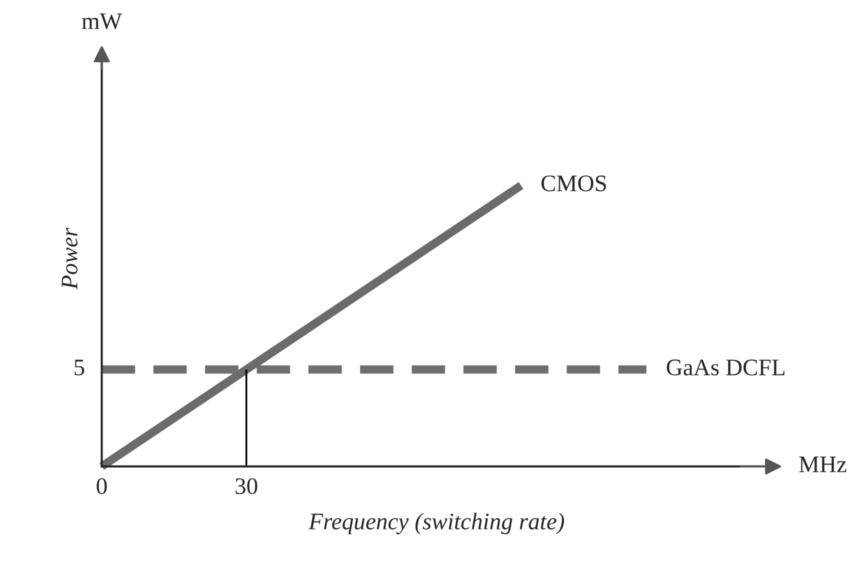  I want to click on series-label: GaAs DCFL, so click(725, 368).